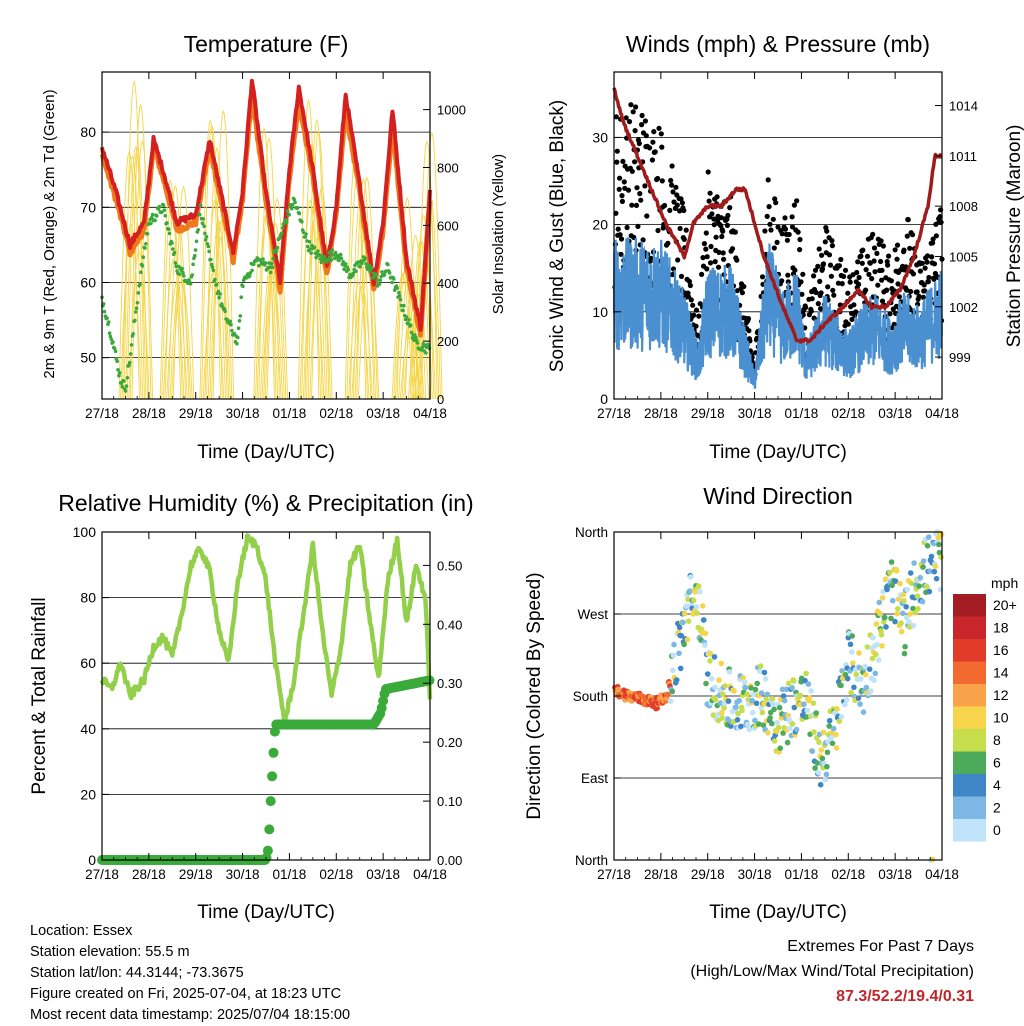 The height and width of the screenshot is (1026, 1024). I want to click on wind-x-label: Time (Day/UTC), so click(778, 452).